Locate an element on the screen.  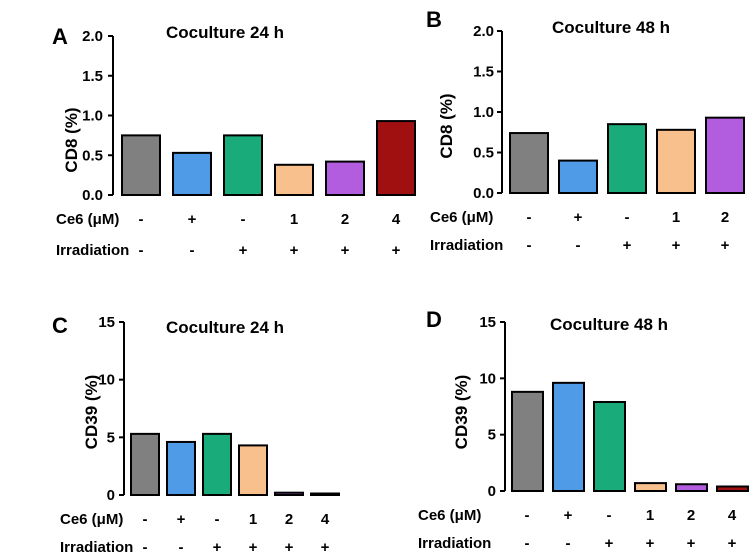
y-tick-label: 2.0 is located at coordinates (483, 31).